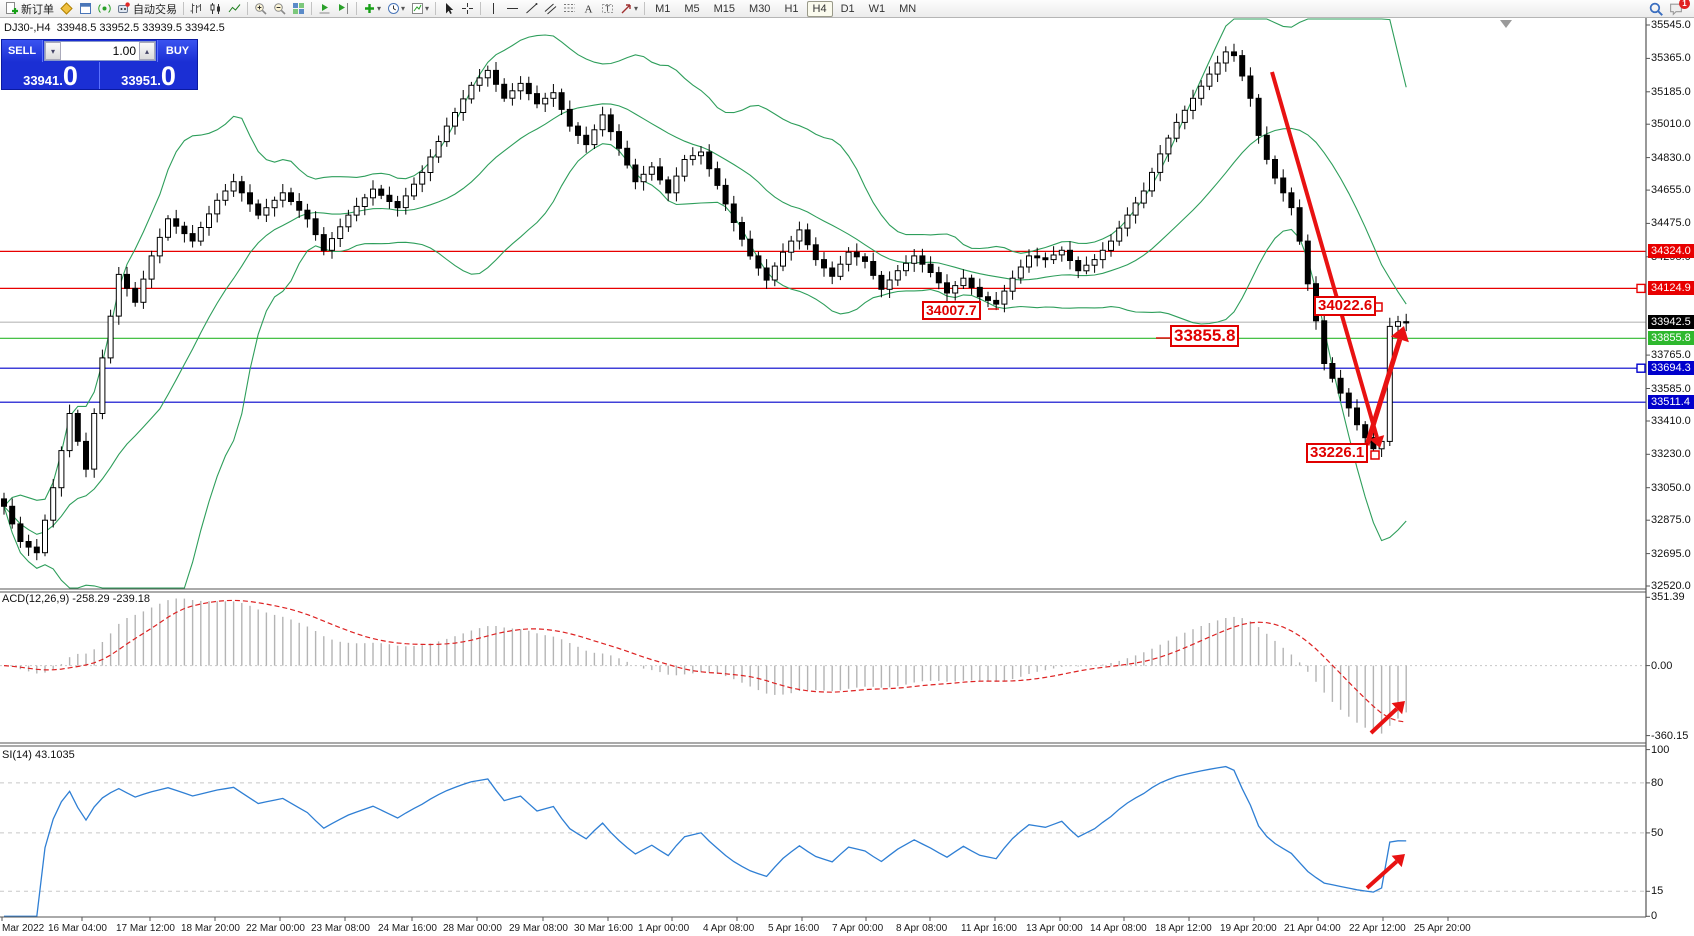 Image resolution: width=1694 pixels, height=936 pixels. I want to click on horizontal-line-tool-button, so click(512, 9).